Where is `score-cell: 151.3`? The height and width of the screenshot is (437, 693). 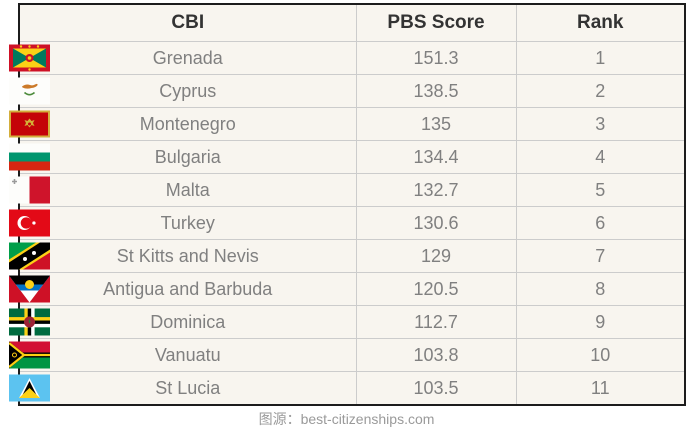
score-cell: 151.3 is located at coordinates (436, 58).